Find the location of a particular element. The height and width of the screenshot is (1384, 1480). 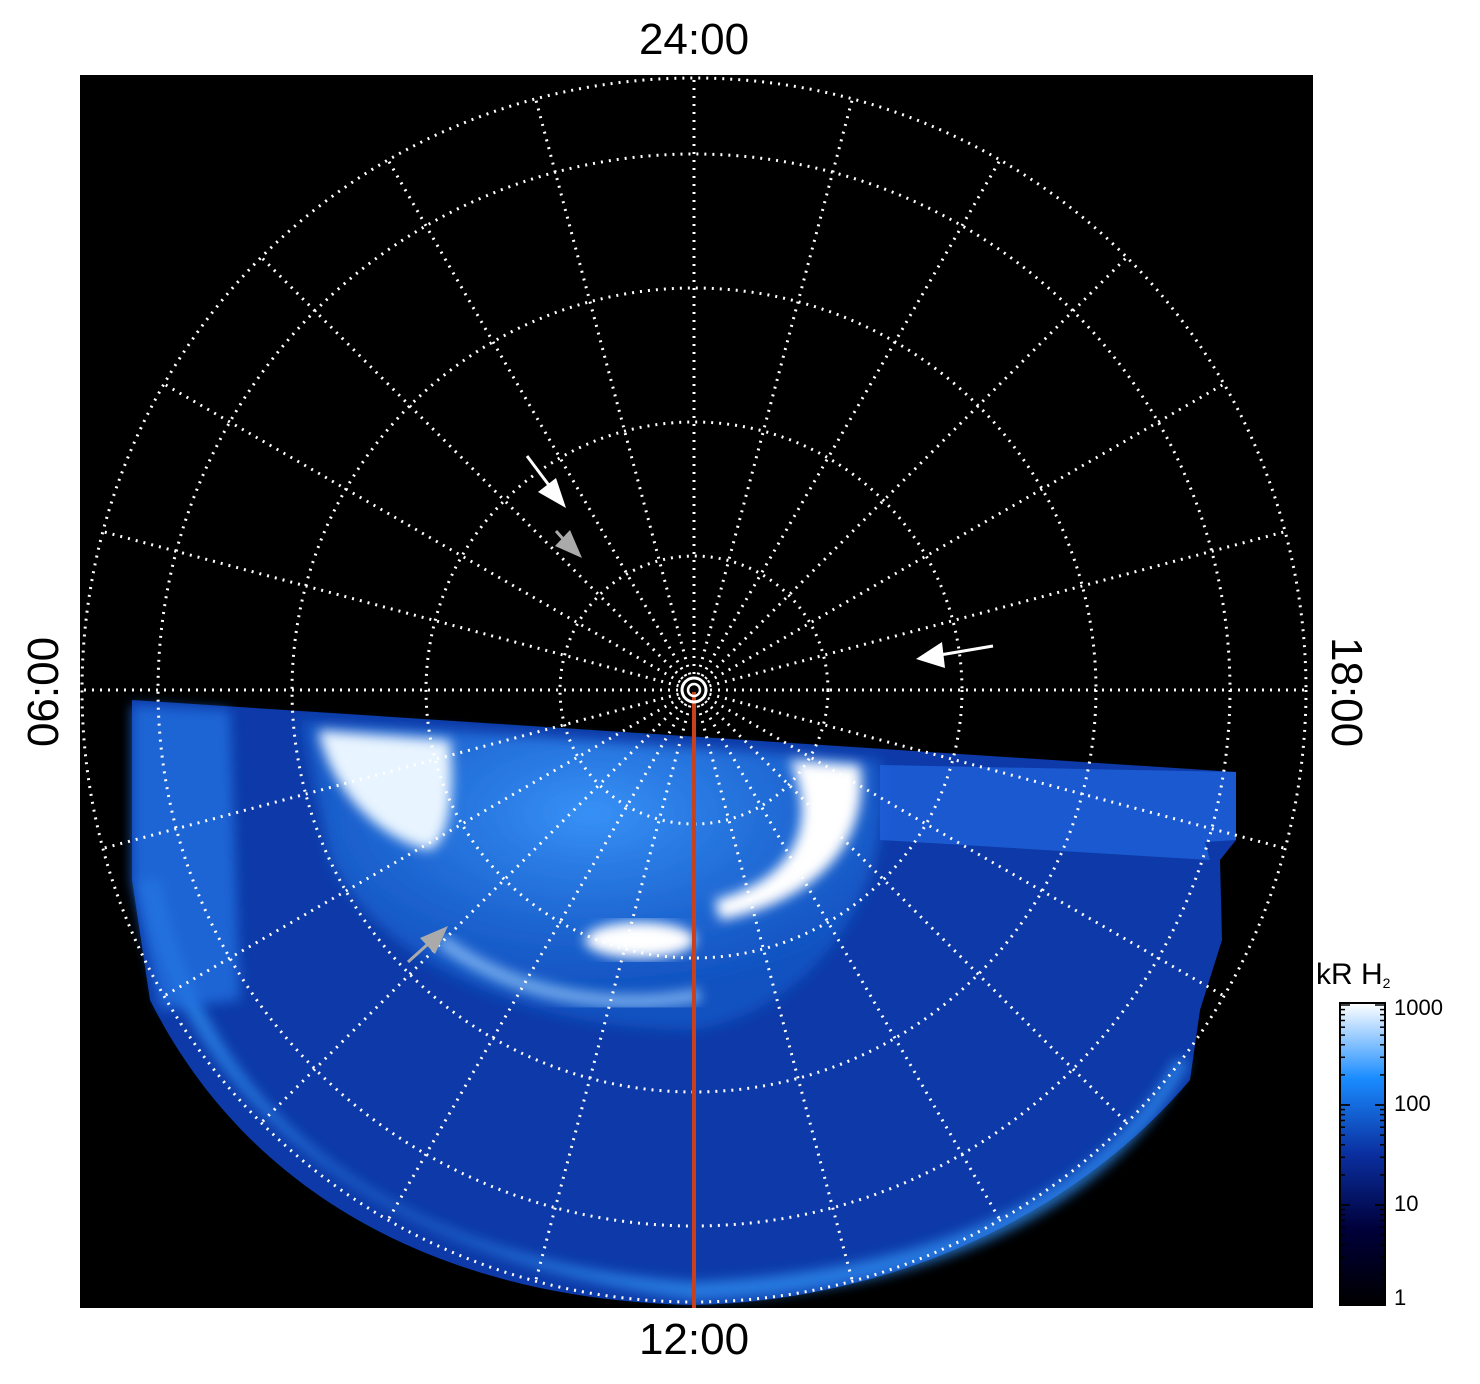

colorbar-tick-1: 1 is located at coordinates (1400, 1297).